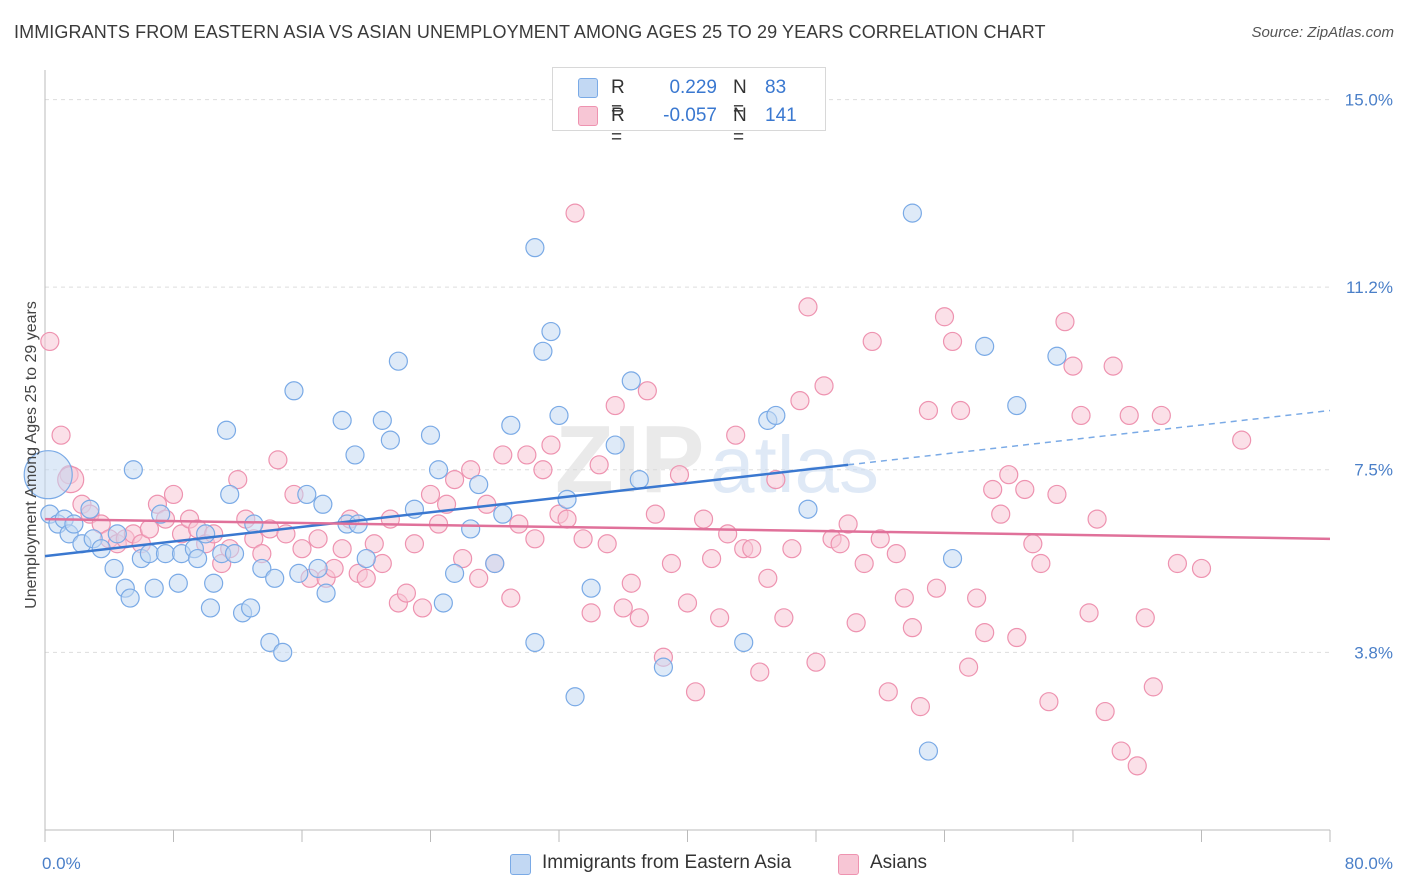  What do you see at coordinates (1322, 32) in the screenshot?
I see `source-label: Source: ZipAtlas.com` at bounding box center [1322, 32].